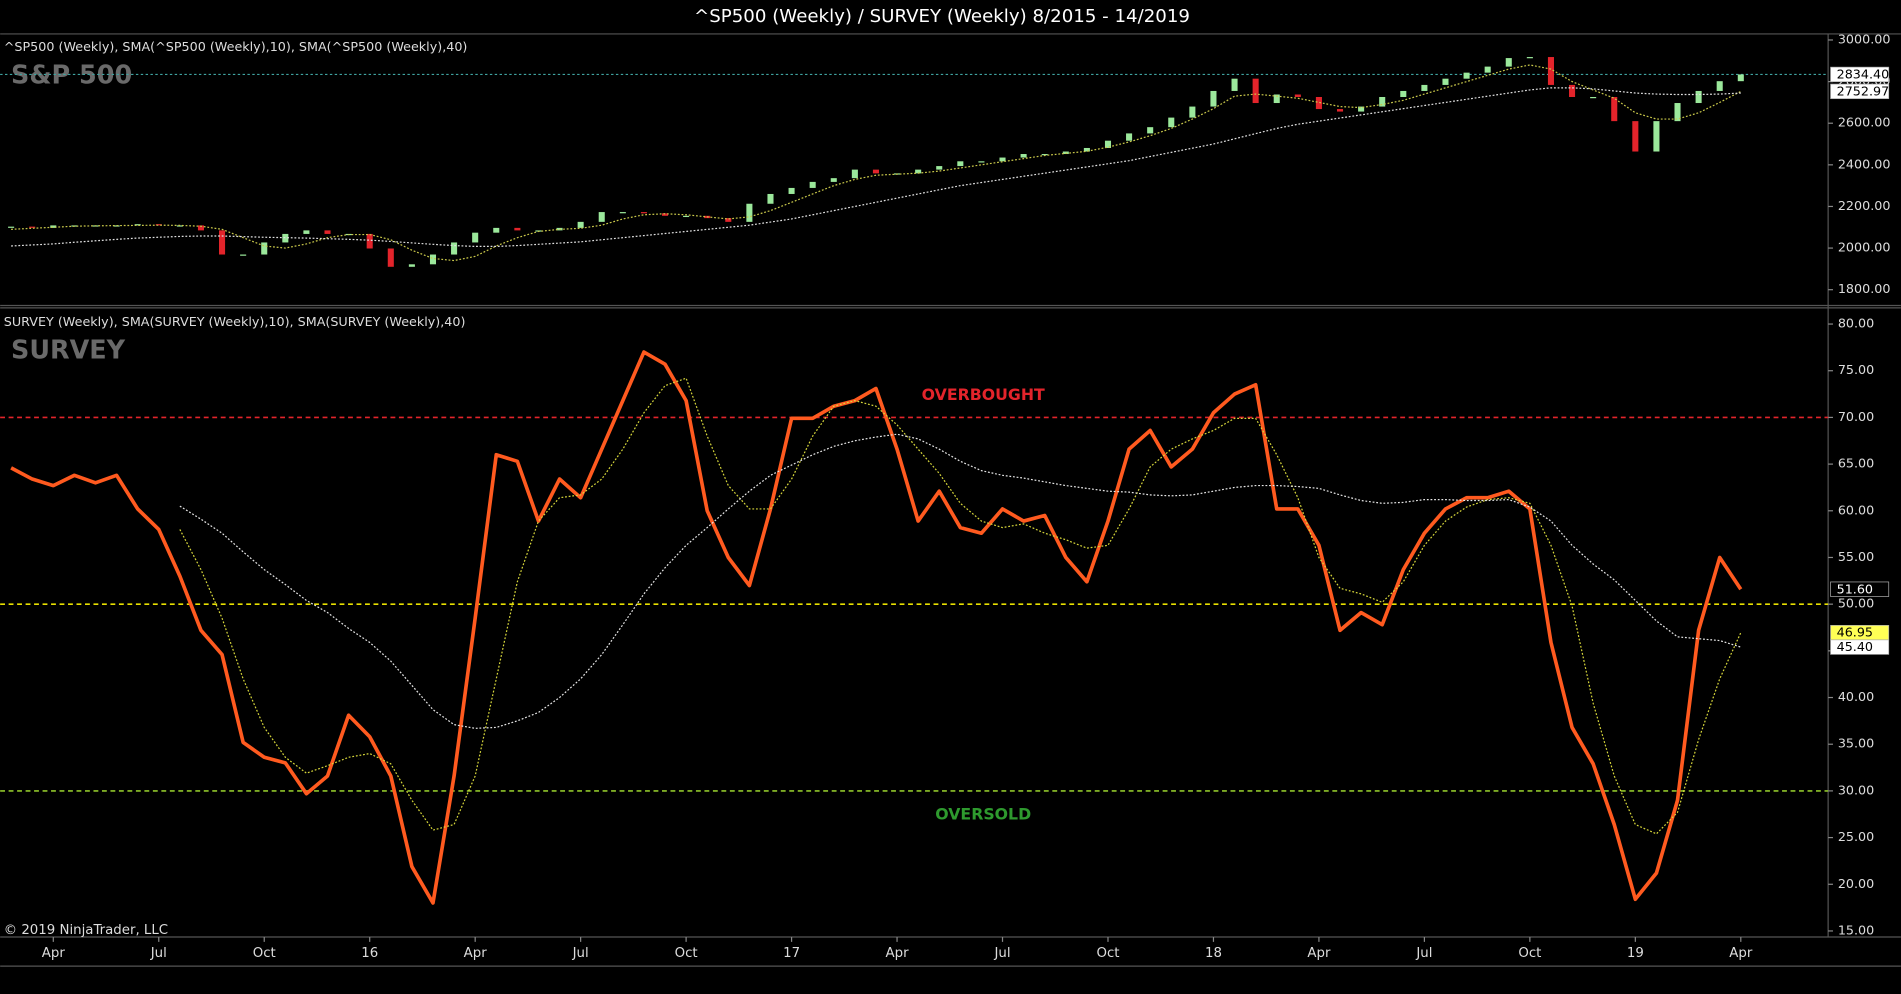 Image resolution: width=1901 pixels, height=994 pixels. What do you see at coordinates (1856, 369) in the screenshot?
I see `y-tick-label: 75.00` at bounding box center [1856, 369].